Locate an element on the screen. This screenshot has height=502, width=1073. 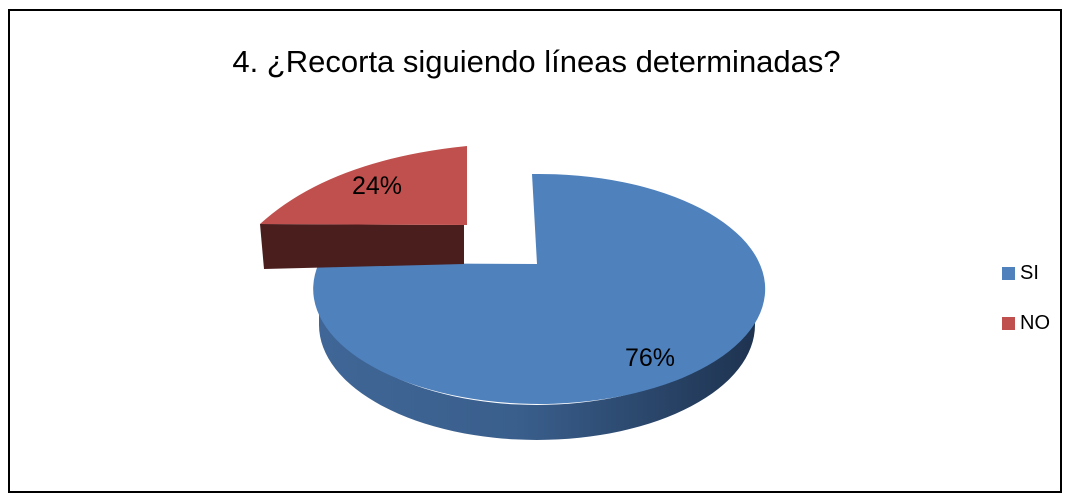
legend-swatch-si is located at coordinates (1008, 273).